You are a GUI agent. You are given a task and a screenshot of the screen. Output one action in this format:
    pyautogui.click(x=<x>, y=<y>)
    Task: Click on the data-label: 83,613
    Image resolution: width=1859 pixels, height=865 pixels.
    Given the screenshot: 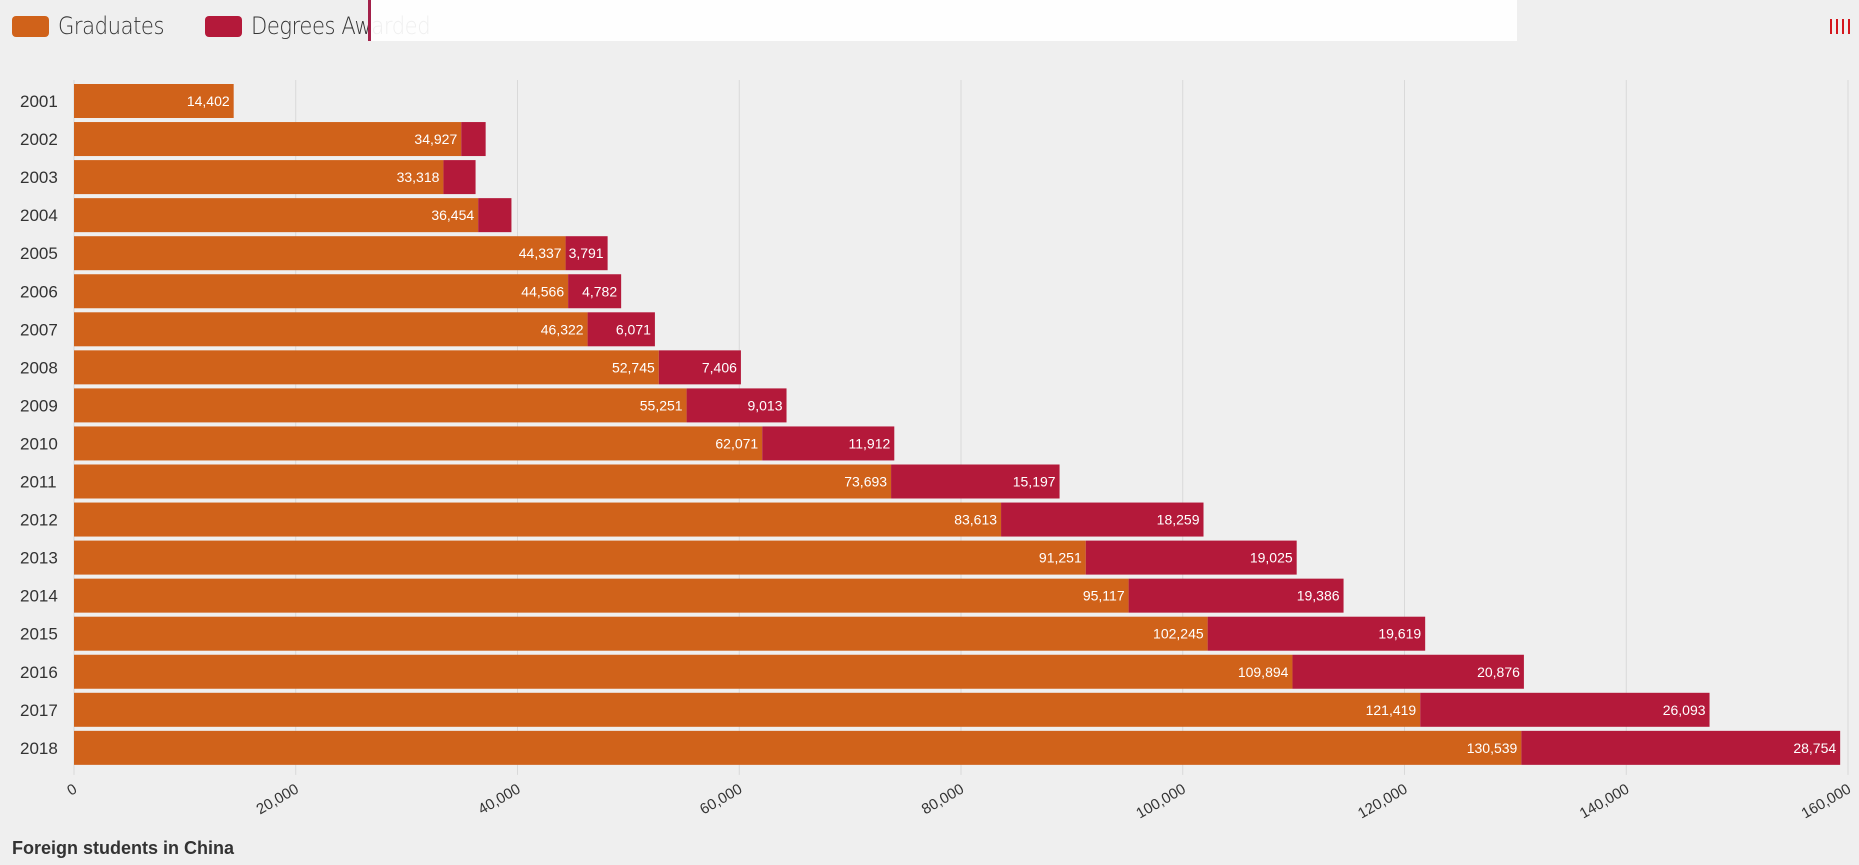 What is the action you would take?
    pyautogui.click(x=975, y=520)
    